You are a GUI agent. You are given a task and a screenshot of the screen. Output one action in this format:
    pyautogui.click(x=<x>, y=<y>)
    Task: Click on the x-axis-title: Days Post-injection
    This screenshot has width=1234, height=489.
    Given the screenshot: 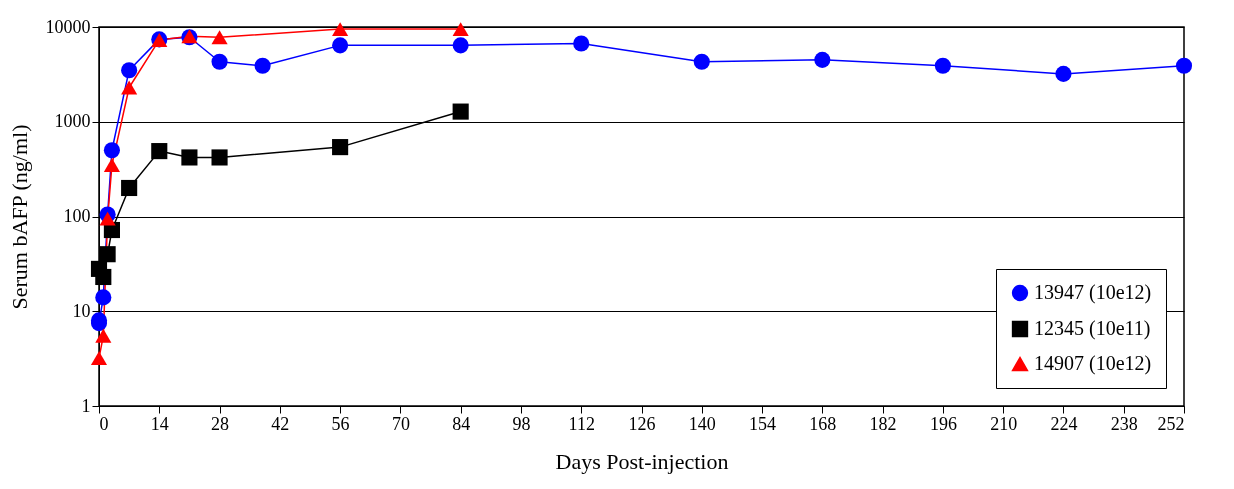 What is the action you would take?
    pyautogui.click(x=642, y=461)
    